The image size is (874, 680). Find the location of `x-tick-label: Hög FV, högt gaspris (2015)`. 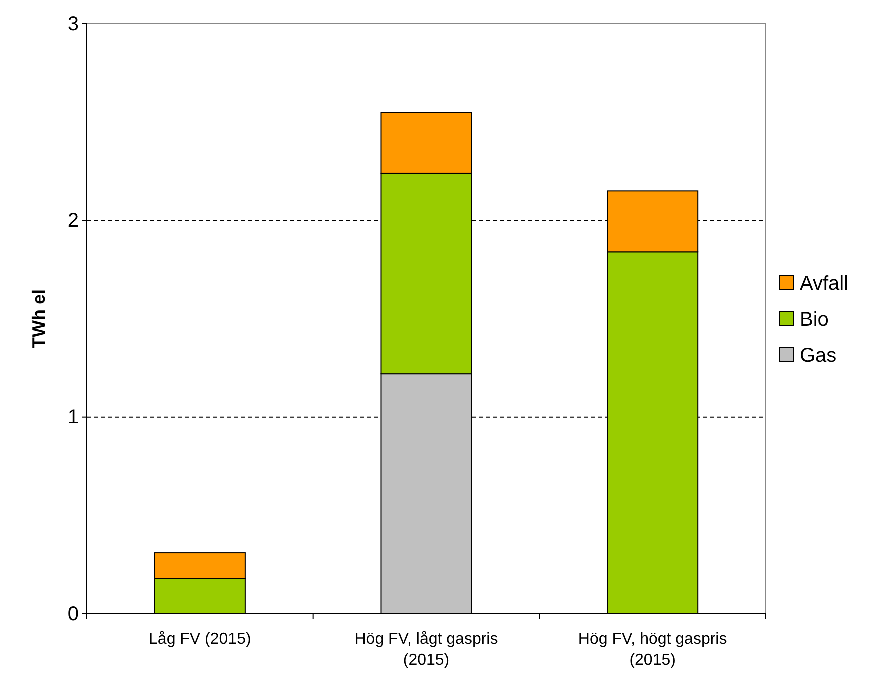

x-tick-label: Hög FV, högt gaspris (2015) is located at coordinates (653, 650).